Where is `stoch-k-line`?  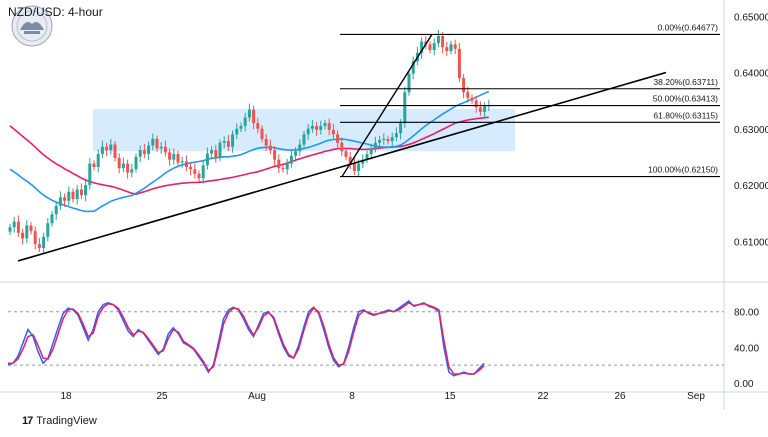 stoch-k-line is located at coordinates (246, 338).